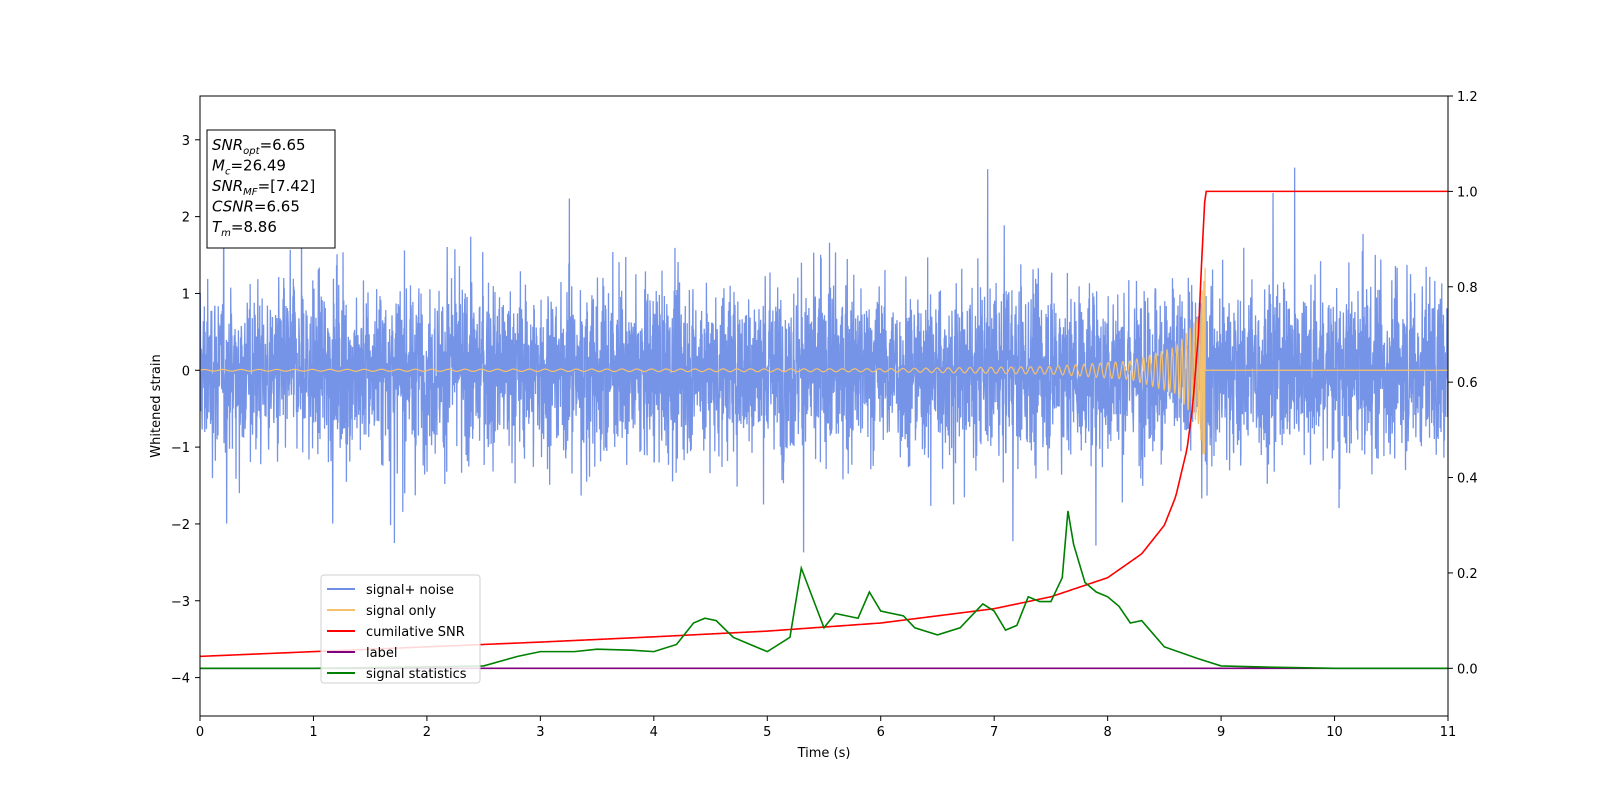 This screenshot has width=1600, height=800. I want to click on y-tick-label: −4, so click(180, 679).